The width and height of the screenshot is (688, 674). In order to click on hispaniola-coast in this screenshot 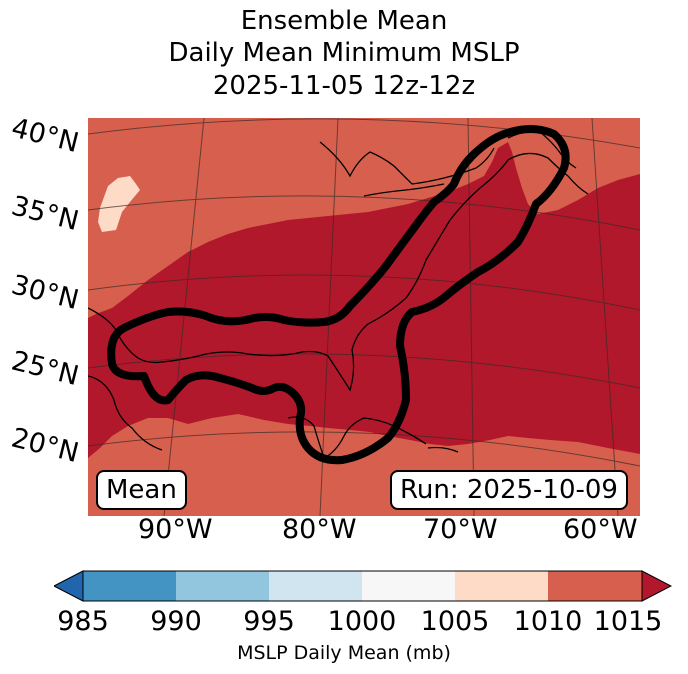, I will do `click(443, 449)`.